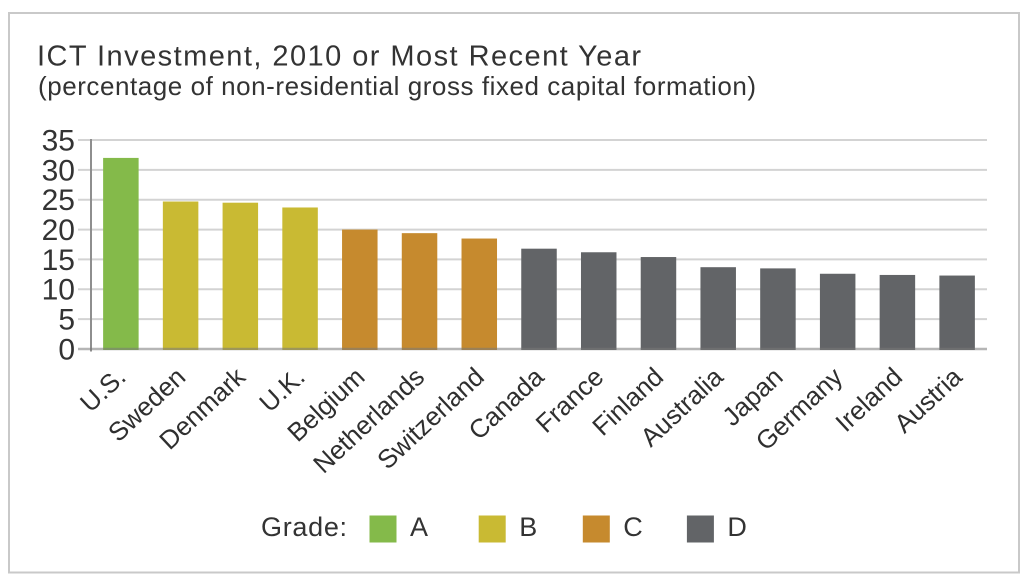 This screenshot has width=1024, height=580. Describe the element at coordinates (528, 527) in the screenshot. I see `svg-text: B` at that location.